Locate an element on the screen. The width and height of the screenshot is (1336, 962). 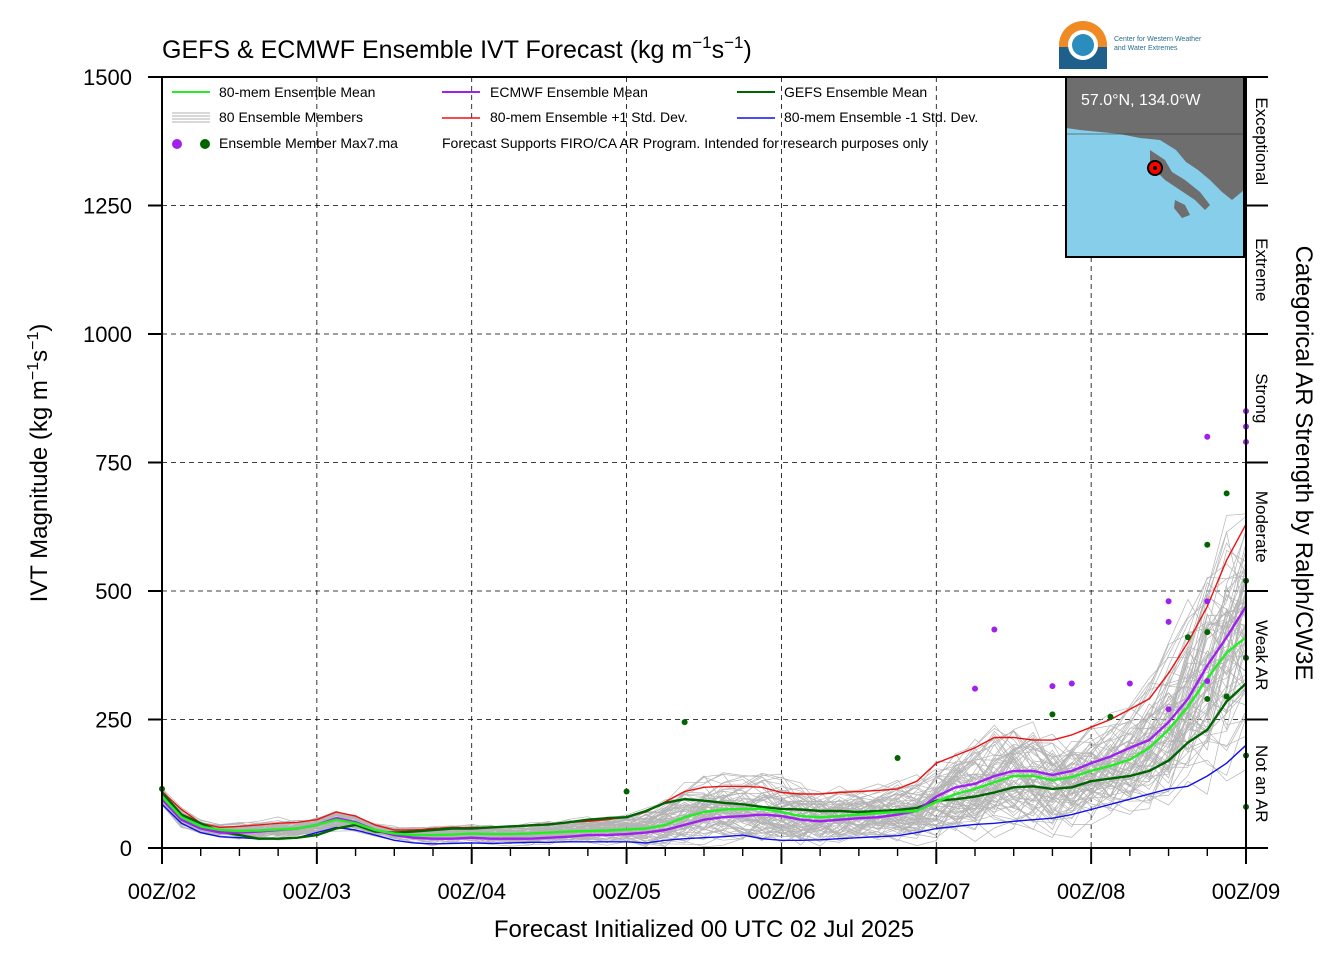
location-map-inset: 57.0°N, 134.0°W is located at coordinates (1155, 167).